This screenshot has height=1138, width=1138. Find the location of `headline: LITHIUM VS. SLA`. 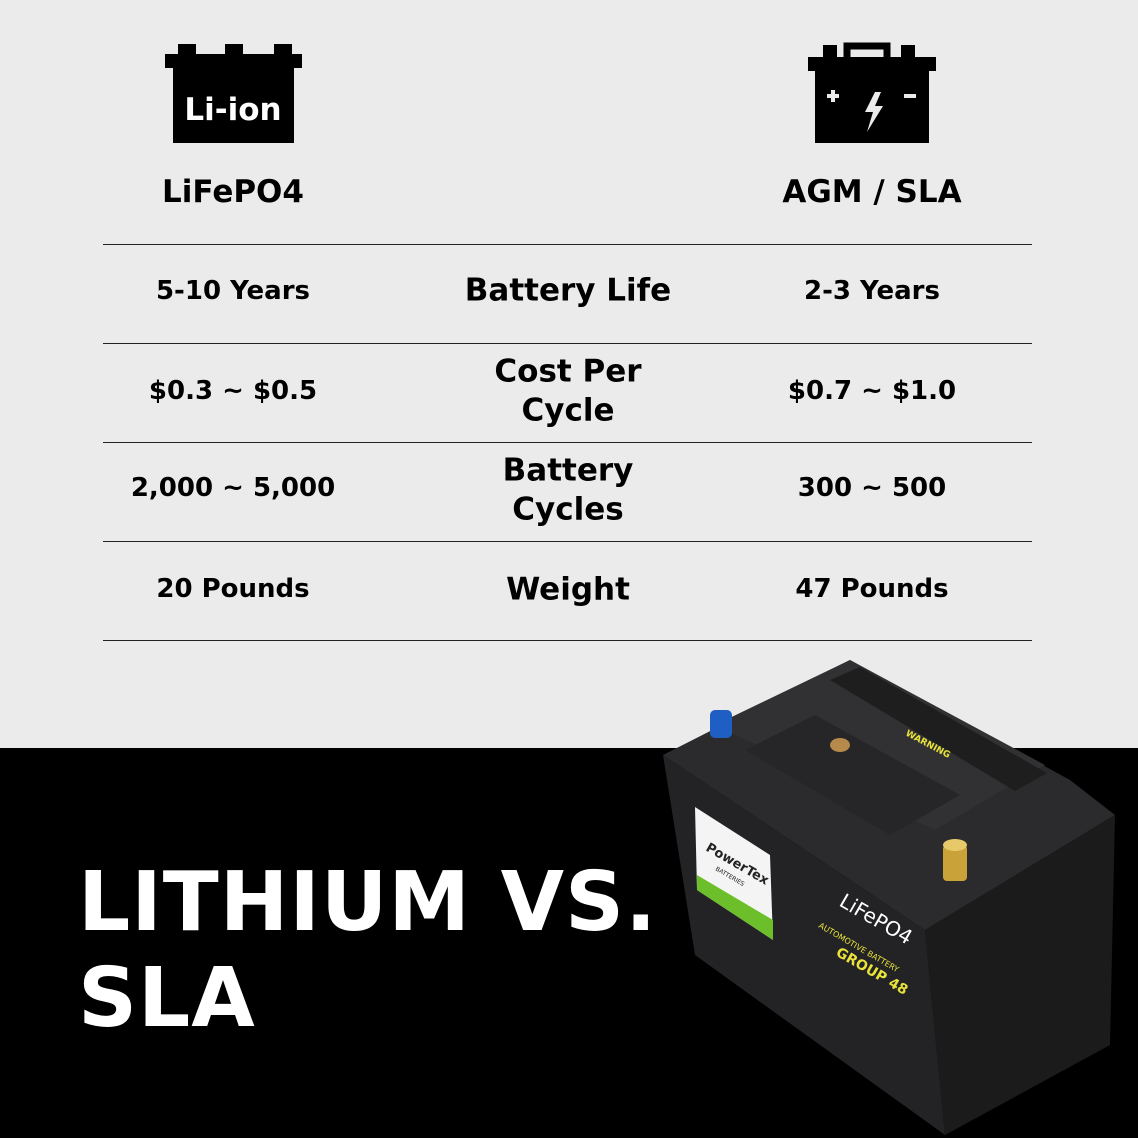

headline: LITHIUM VS. SLA is located at coordinates (367, 951).